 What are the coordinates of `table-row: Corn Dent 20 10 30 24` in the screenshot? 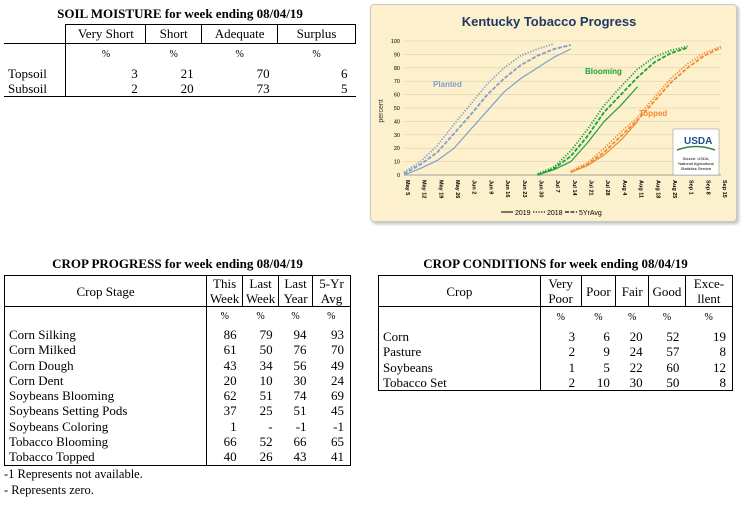 It's located at (177, 380).